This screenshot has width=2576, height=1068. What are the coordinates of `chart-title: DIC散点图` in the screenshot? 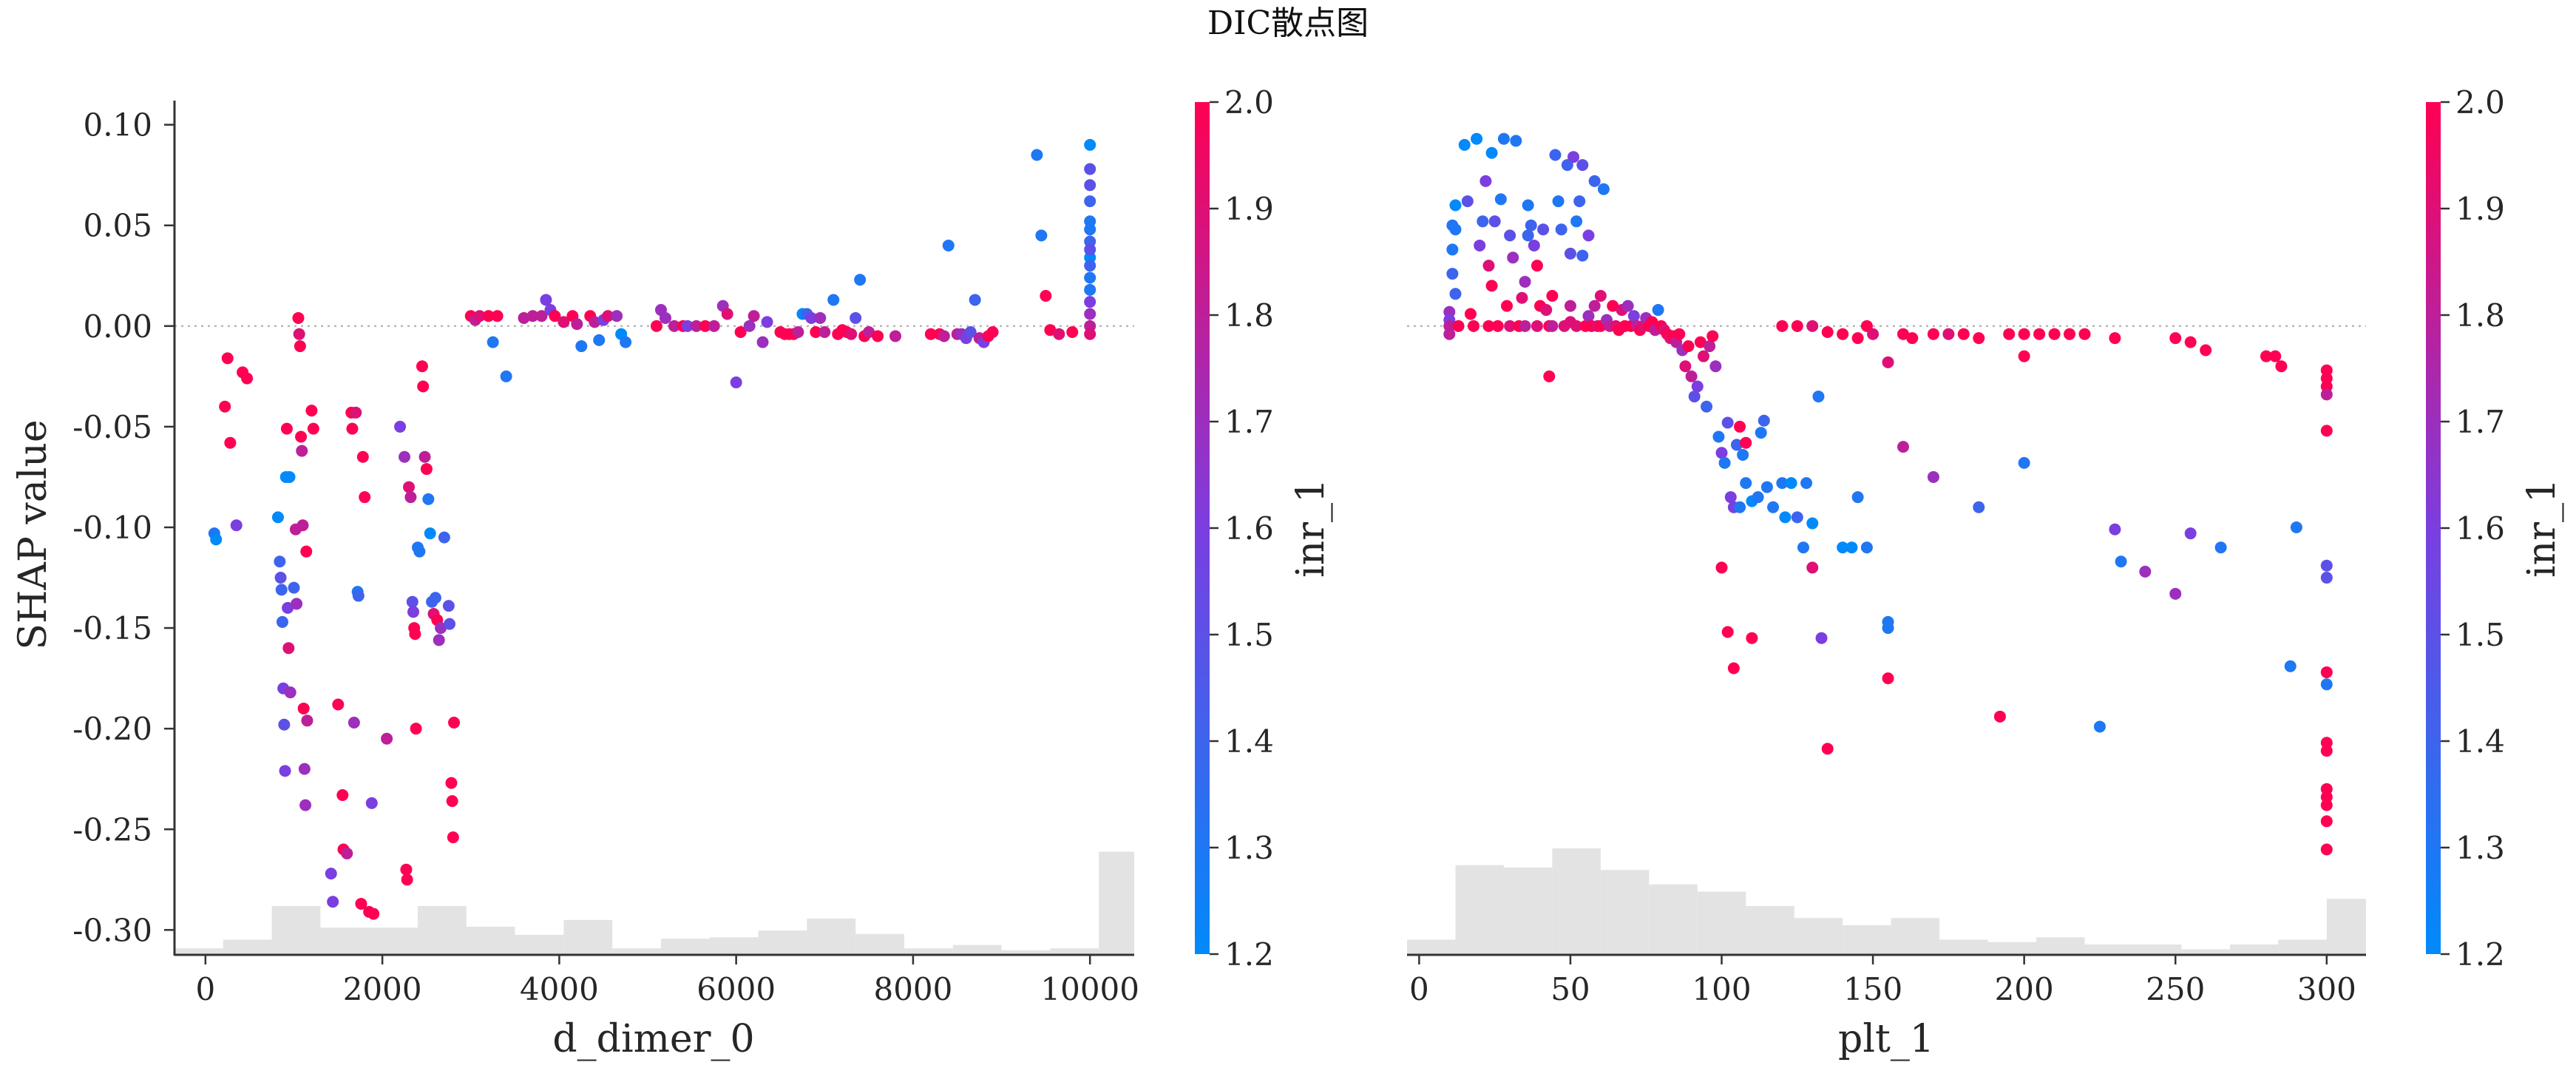 It's located at (1288, 23).